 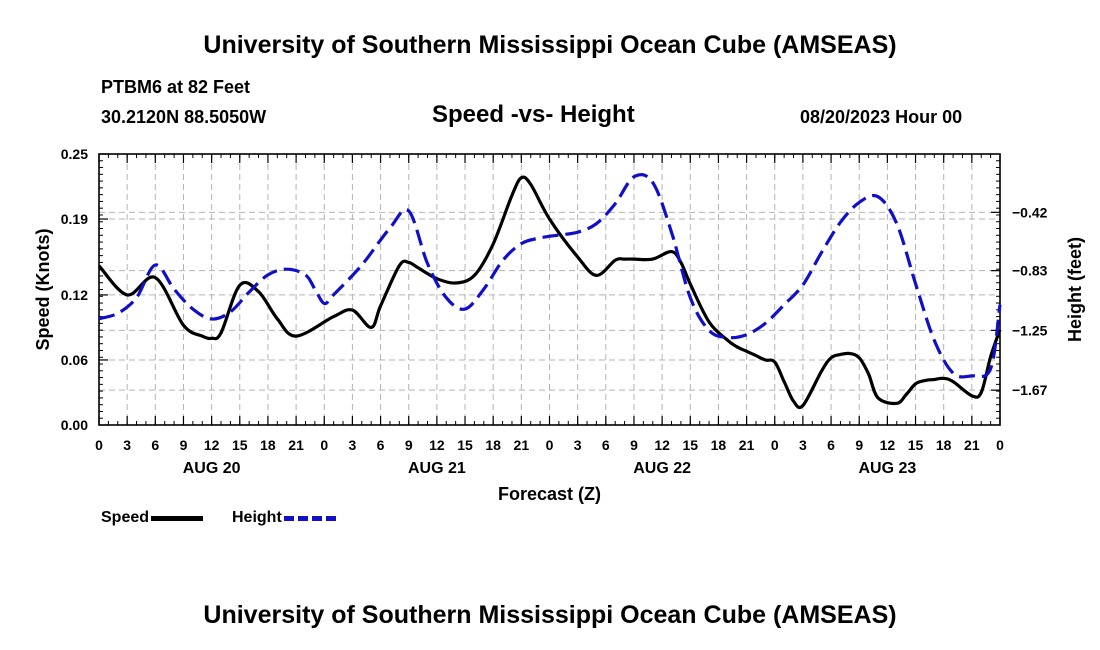 What do you see at coordinates (887, 468) in the screenshot?
I see `date-label: AUG 23` at bounding box center [887, 468].